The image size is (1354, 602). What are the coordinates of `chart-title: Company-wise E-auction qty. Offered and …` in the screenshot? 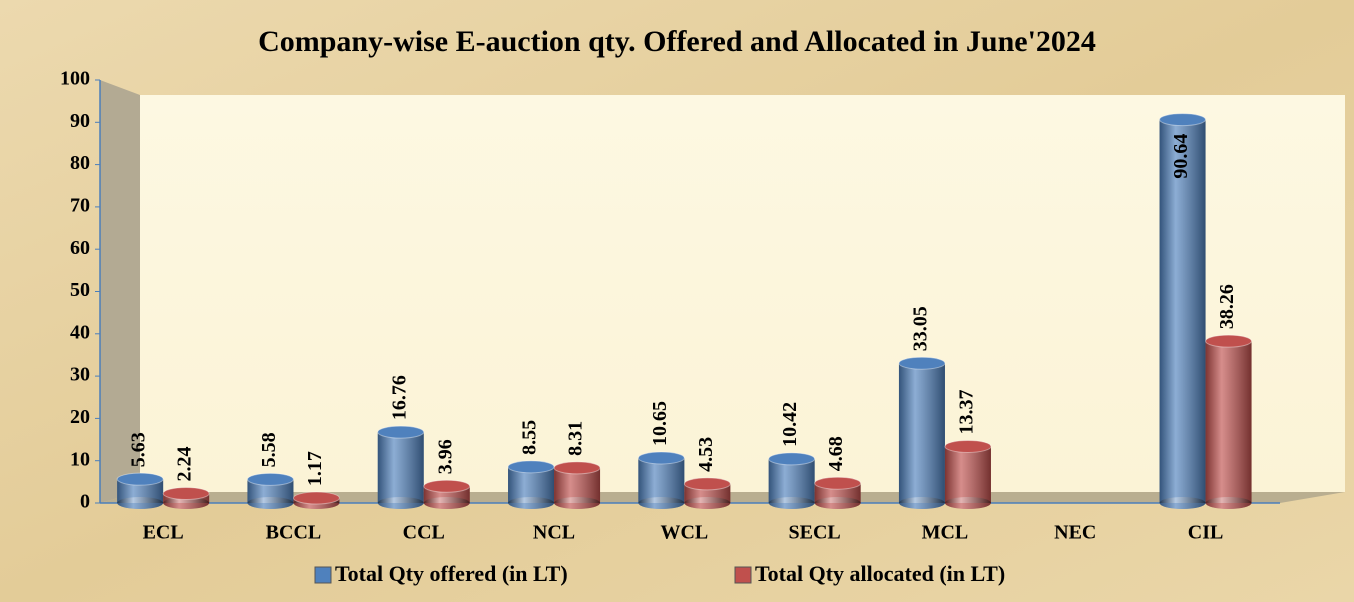 It's located at (677, 41).